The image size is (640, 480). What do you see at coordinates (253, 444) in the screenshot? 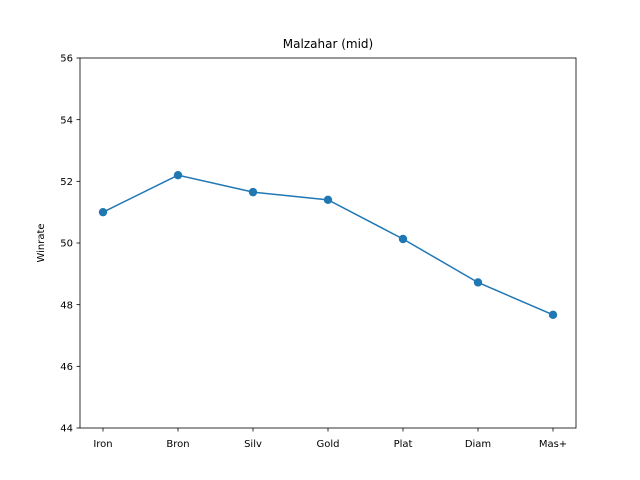
I see `x-tick-label: Silv` at bounding box center [253, 444].